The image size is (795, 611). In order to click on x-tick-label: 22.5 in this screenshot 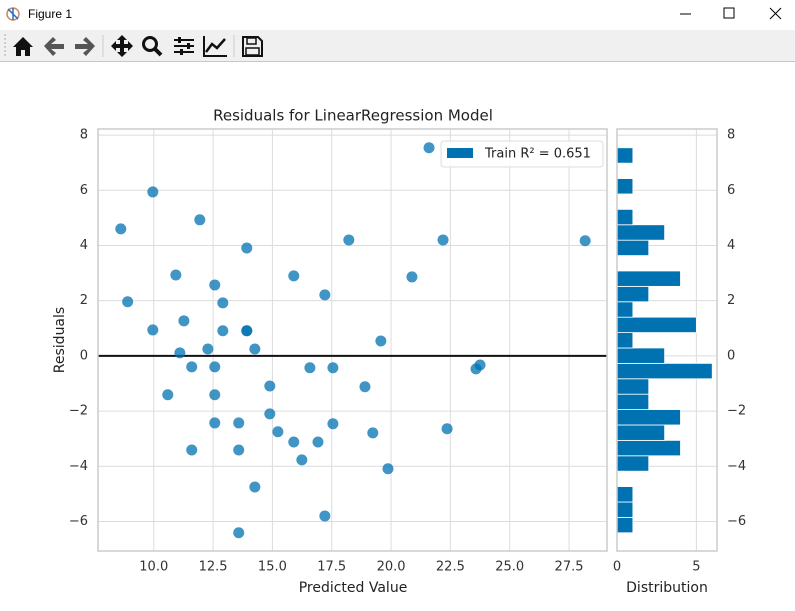, I will do `click(450, 567)`.